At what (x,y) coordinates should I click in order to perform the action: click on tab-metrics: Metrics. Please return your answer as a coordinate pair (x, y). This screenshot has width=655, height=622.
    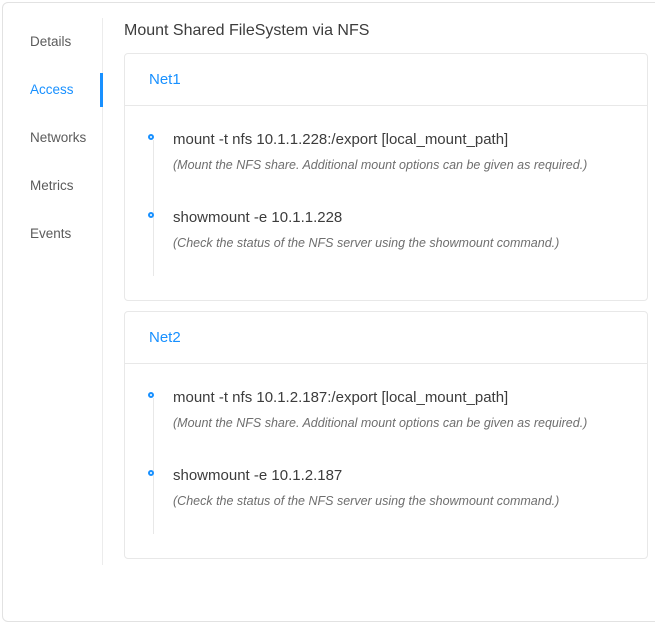
    Looking at the image, I should click on (52, 185).